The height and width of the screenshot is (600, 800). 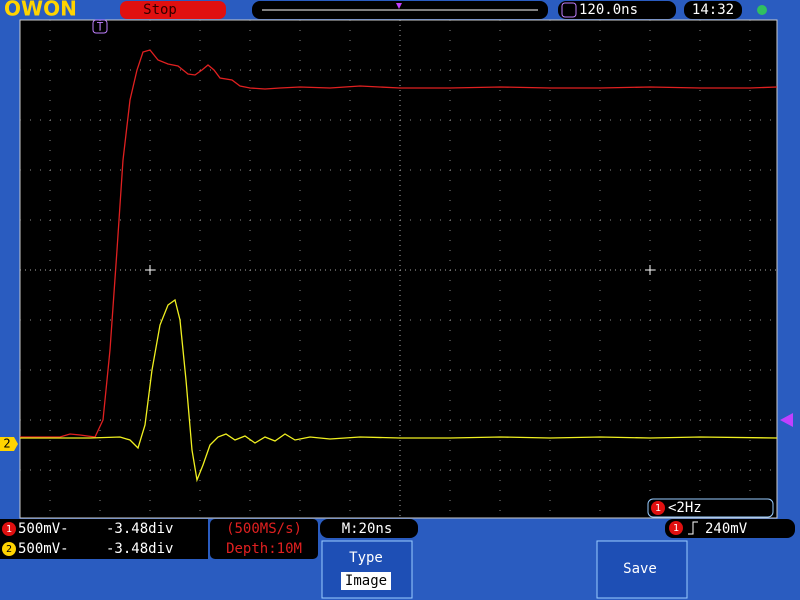 I want to click on trigger-source: 1, so click(x=676, y=528).